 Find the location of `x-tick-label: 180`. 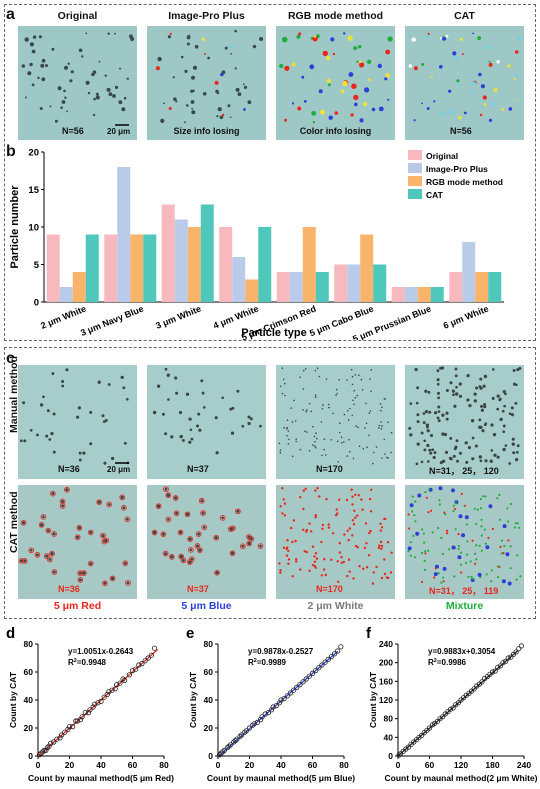

x-tick-label: 180 is located at coordinates (492, 765).